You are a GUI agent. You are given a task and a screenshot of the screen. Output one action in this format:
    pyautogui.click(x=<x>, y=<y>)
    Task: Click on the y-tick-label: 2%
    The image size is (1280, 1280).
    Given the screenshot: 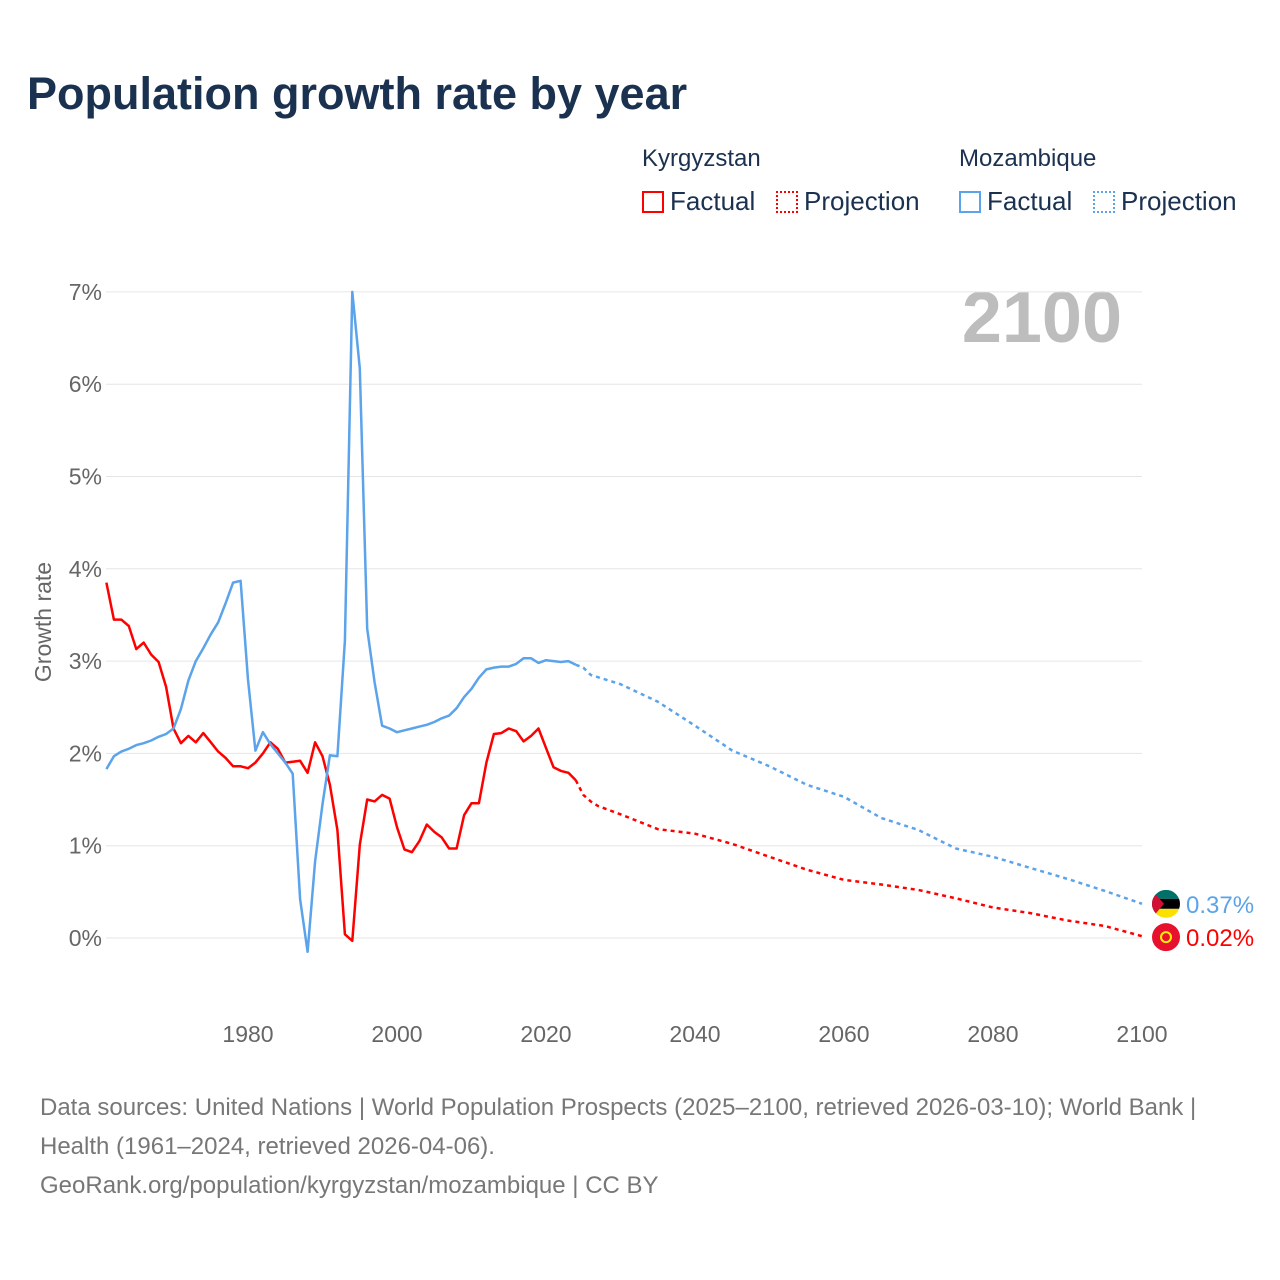 What is the action you would take?
    pyautogui.click(x=85, y=753)
    